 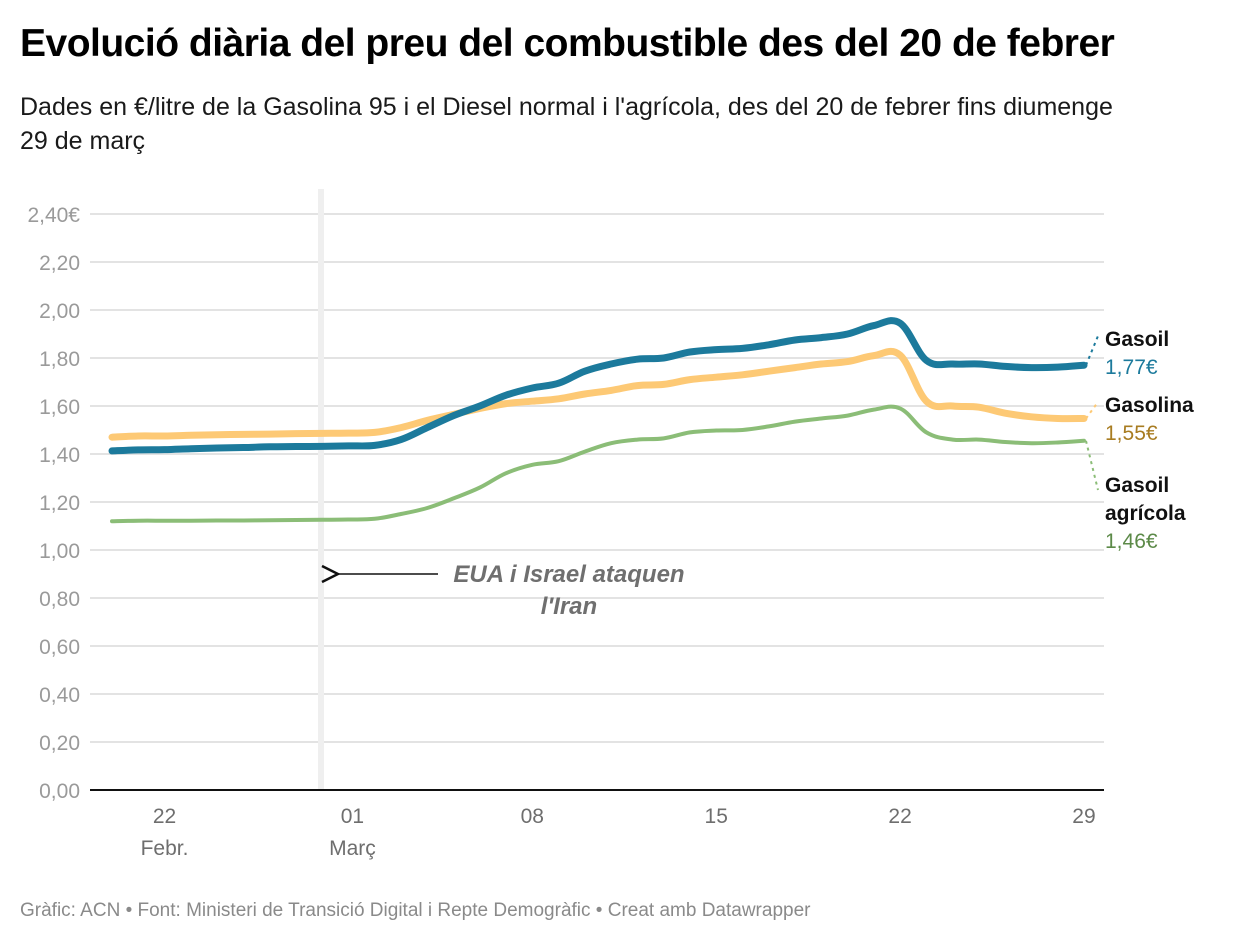 What do you see at coordinates (568, 574) in the screenshot?
I see `annotation-text: EUA i Israel ataquen` at bounding box center [568, 574].